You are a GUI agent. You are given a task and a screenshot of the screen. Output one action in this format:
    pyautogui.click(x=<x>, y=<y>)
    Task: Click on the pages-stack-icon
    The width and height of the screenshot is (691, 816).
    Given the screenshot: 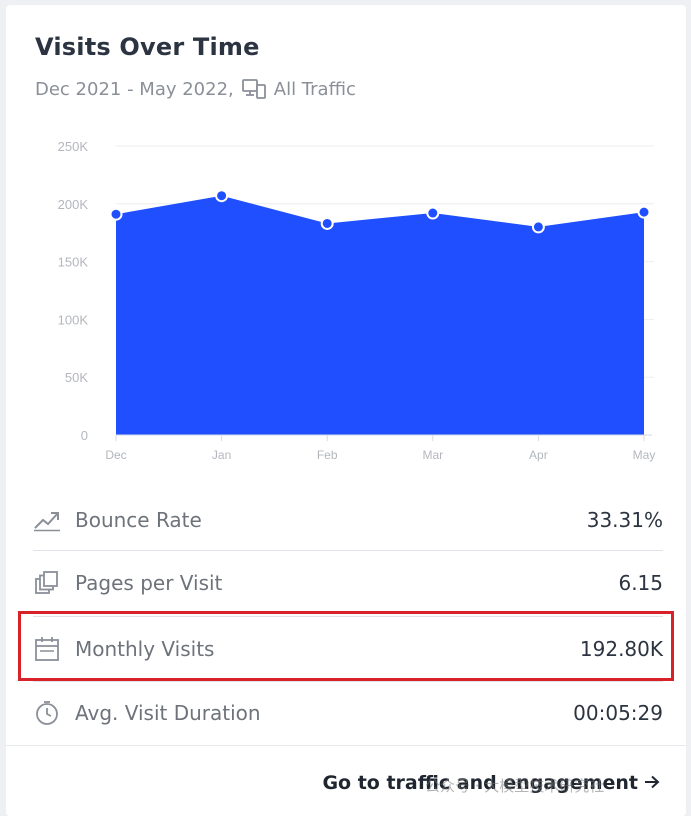 What is the action you would take?
    pyautogui.click(x=47, y=583)
    